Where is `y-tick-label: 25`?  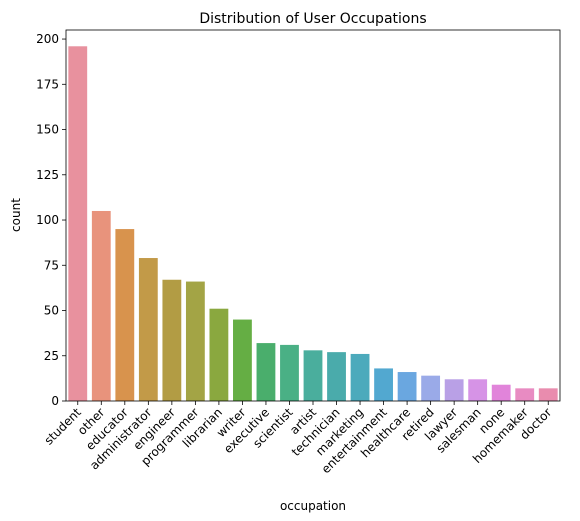
y-tick-label: 25 is located at coordinates (51, 356).